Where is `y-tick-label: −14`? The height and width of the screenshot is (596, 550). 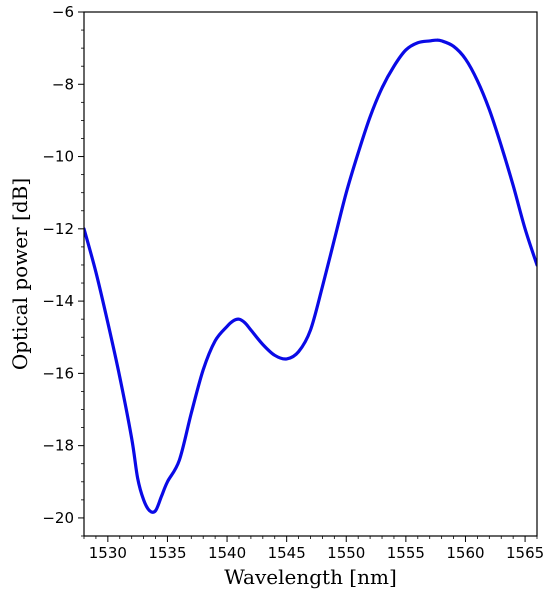 y-tick-label: −14 is located at coordinates (58, 301).